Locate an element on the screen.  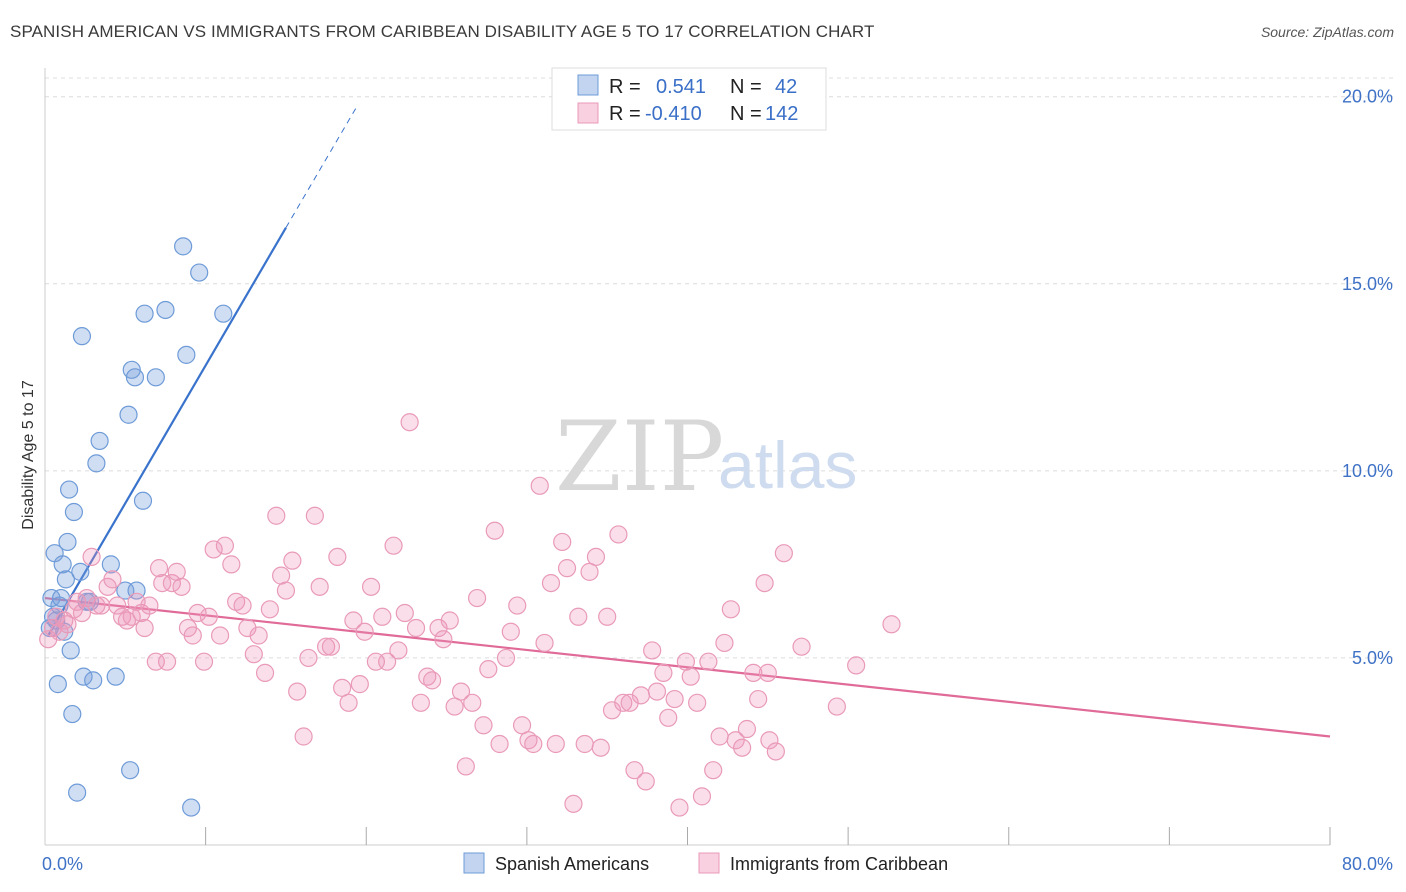
trend-line-caribbean is located at coordinates (687, 667).